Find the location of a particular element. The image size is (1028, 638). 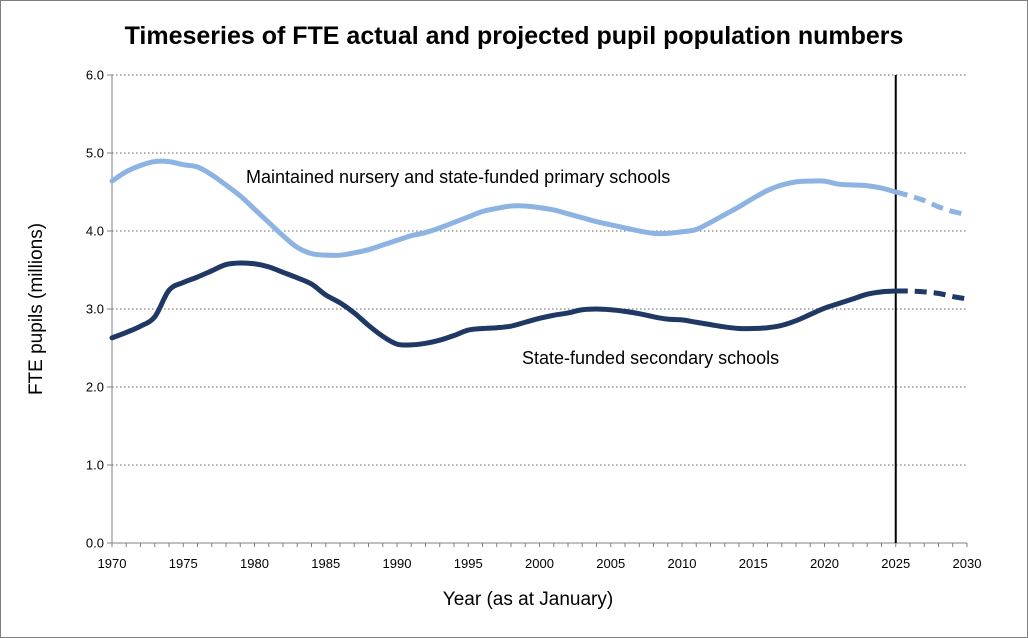

x-tick-label: 2030 is located at coordinates (967, 563).